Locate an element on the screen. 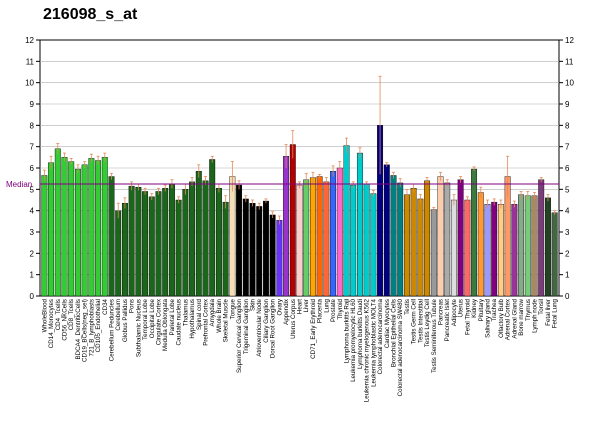 This screenshot has width=599, height=434. x-tick-label: CD71_Early Erythroid is located at coordinates (313, 328).